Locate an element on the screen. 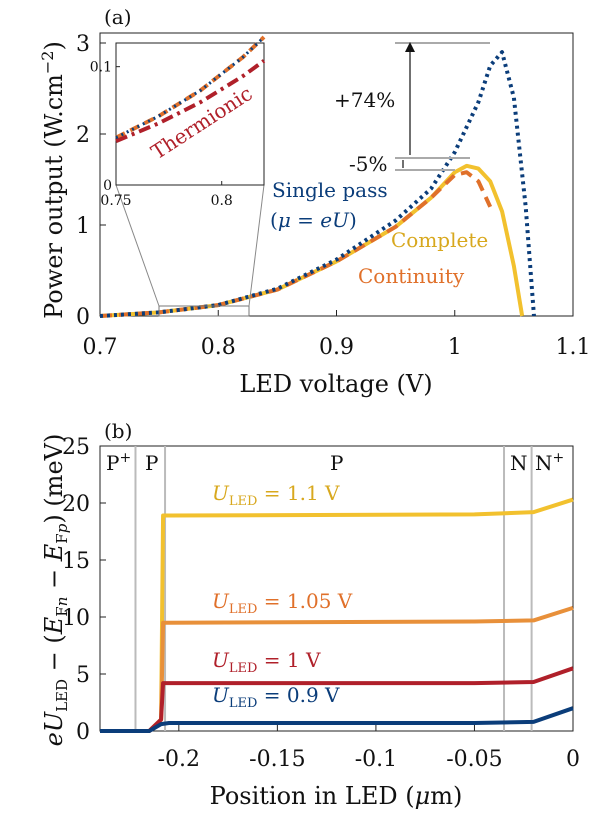 The image size is (608, 815). y-tick-label: 5 is located at coordinates (83, 675).